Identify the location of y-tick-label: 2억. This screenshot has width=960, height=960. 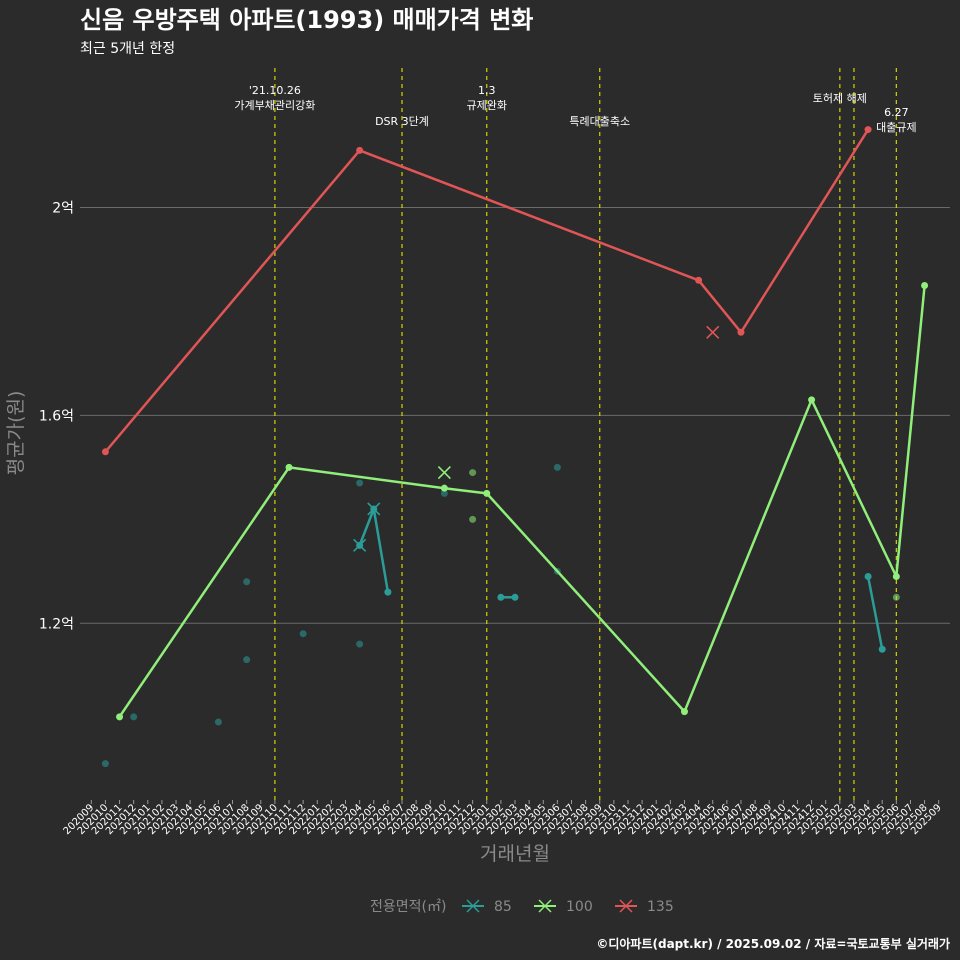
(63, 209).